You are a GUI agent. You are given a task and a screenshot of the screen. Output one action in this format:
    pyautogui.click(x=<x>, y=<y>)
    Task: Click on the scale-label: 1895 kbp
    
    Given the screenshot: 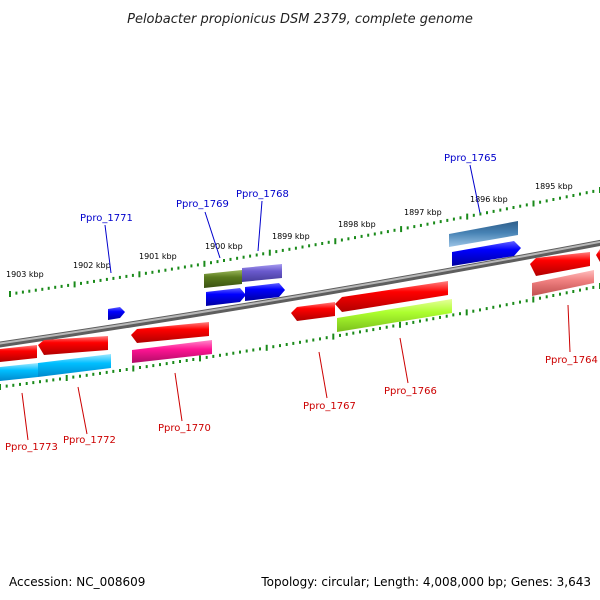 What is the action you would take?
    pyautogui.click(x=554, y=186)
    